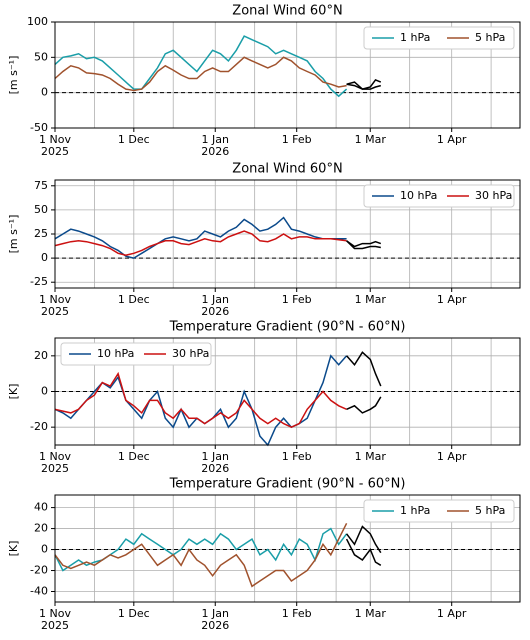  I want to click on y-tick-label: 100, so click(37, 21).